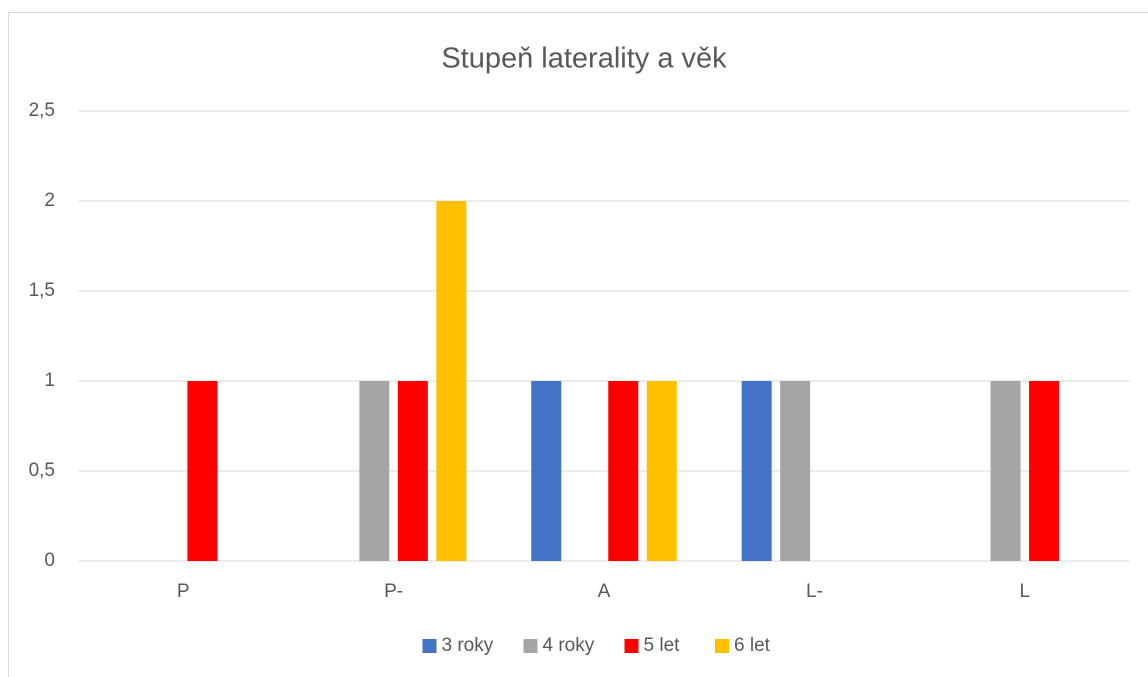  Describe the element at coordinates (42, 470) in the screenshot. I see `y-tick-label: 0,5` at that location.